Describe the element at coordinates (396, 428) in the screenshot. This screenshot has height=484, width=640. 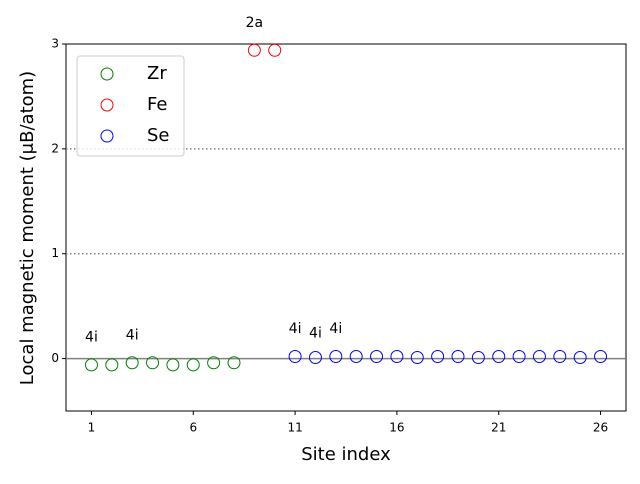
I see `x-tick-label: 16` at that location.